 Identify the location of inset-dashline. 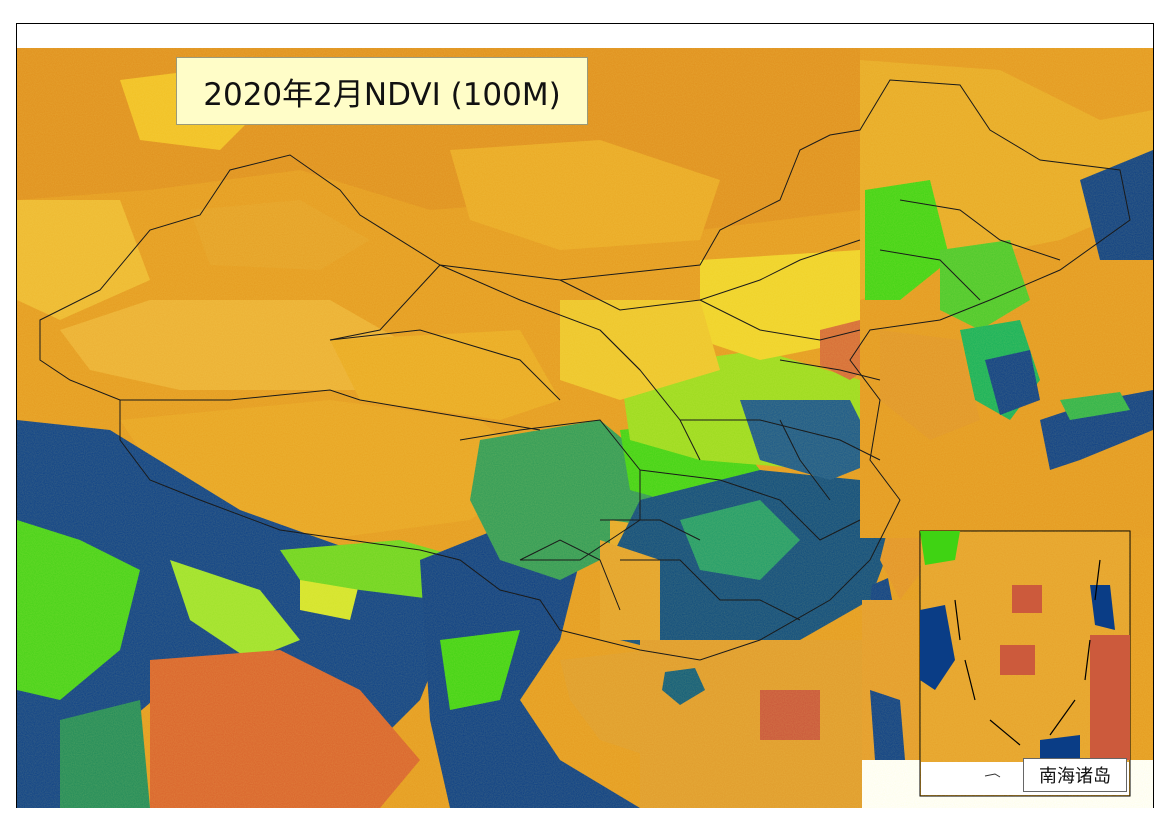
(1027, 652).